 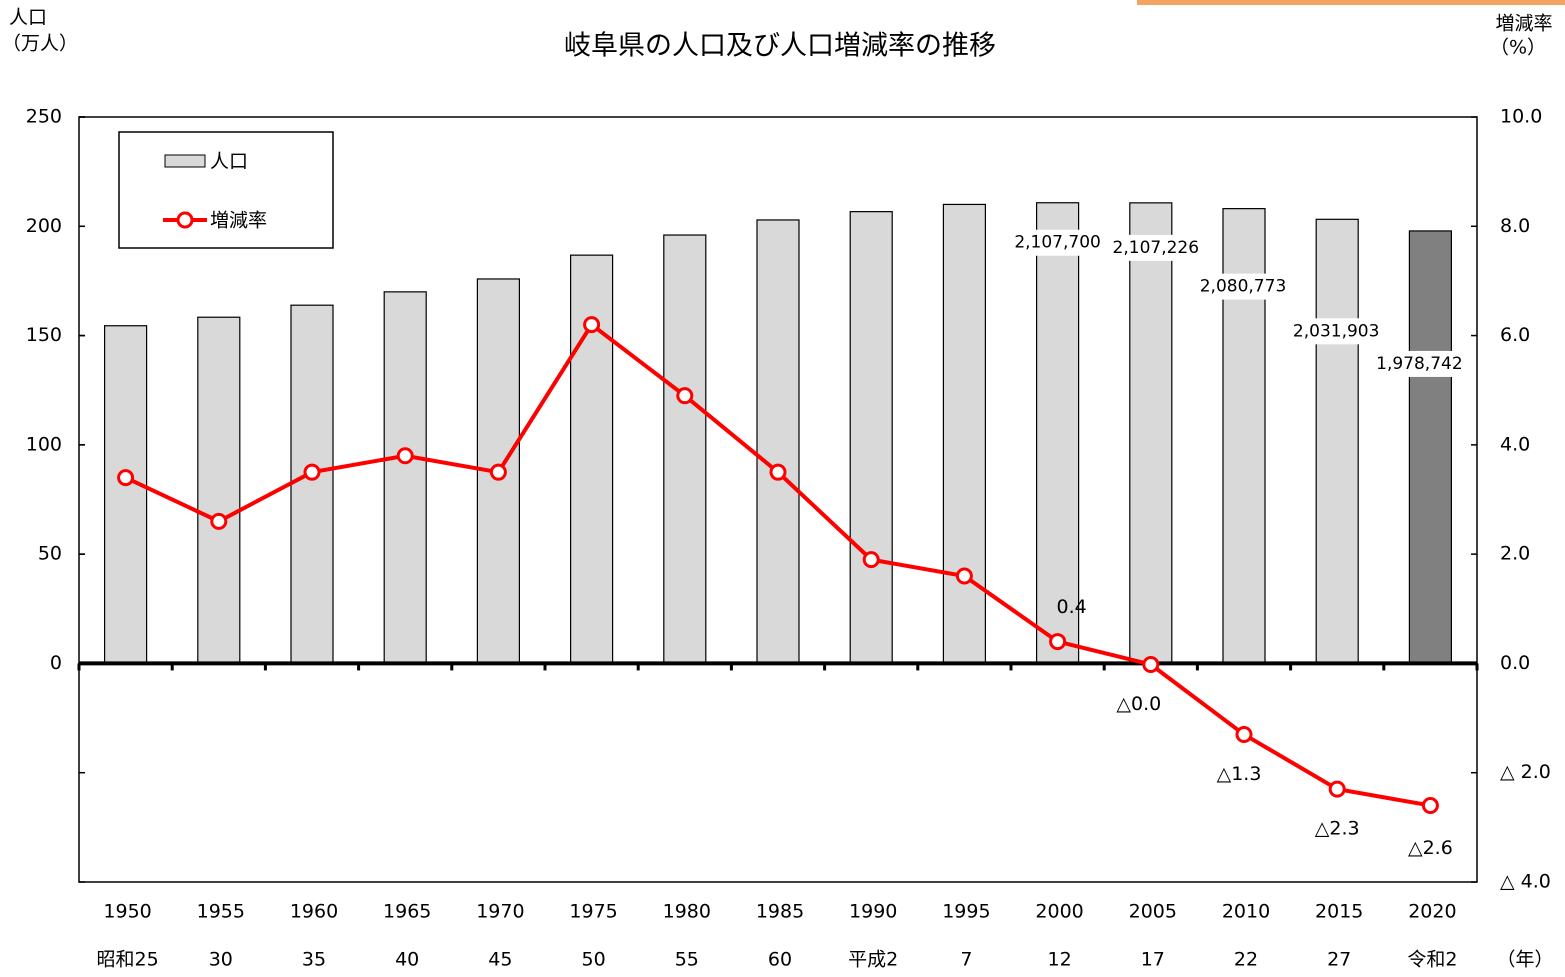 What do you see at coordinates (500, 960) in the screenshot?
I see `x-era-label: 45` at bounding box center [500, 960].